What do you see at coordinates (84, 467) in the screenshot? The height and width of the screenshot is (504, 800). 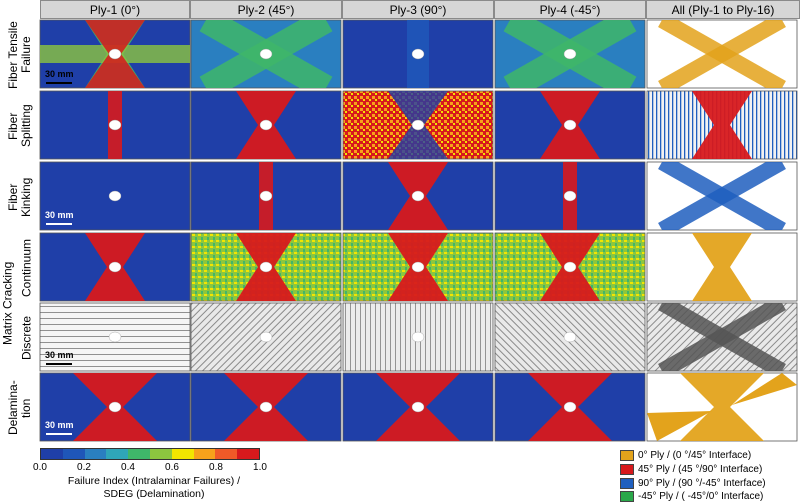 I see `colorbar-tick-1: 0.2` at bounding box center [84, 467].